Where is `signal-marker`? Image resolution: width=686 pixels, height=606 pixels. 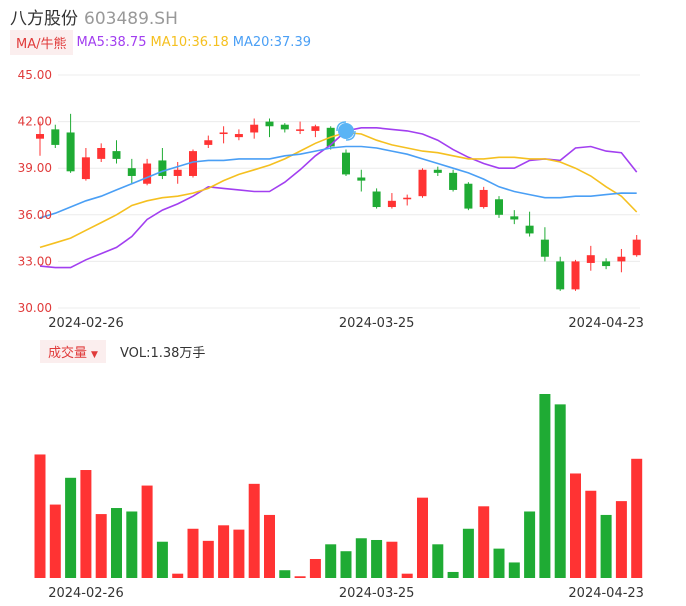 signal-marker is located at coordinates (346, 131).